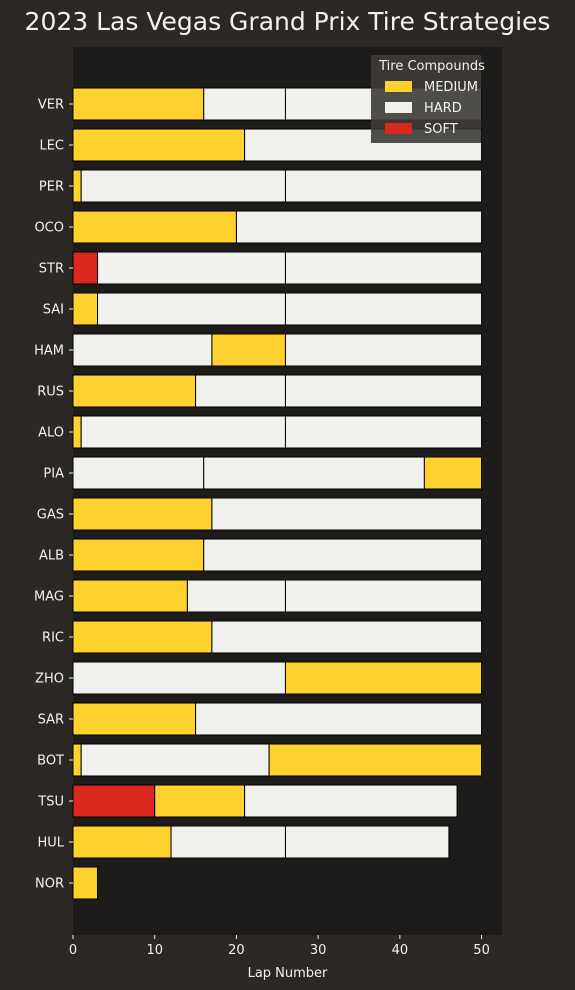 The width and height of the screenshot is (575, 990). What do you see at coordinates (77, 186) in the screenshot?
I see `stint-bar-per-medium` at bounding box center [77, 186].